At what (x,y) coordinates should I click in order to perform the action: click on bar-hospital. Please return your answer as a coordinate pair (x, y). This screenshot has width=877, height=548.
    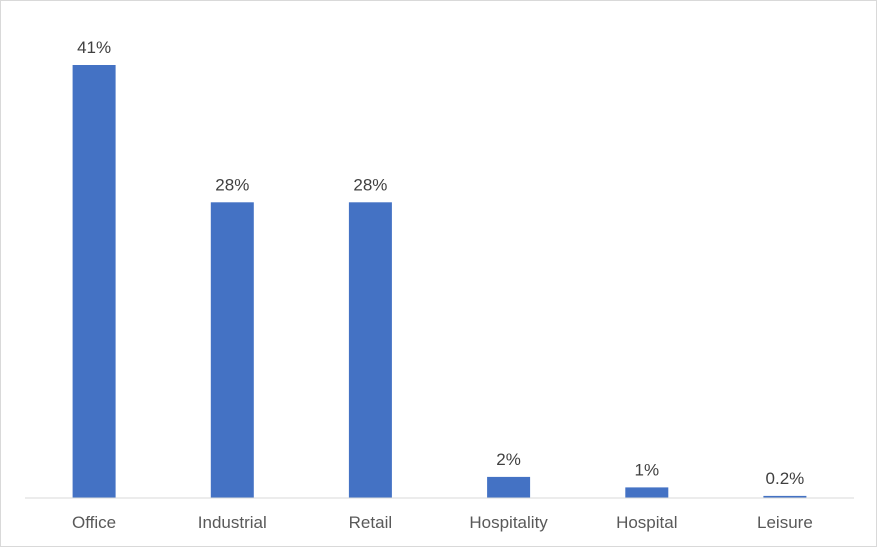
    Looking at the image, I should click on (647, 492).